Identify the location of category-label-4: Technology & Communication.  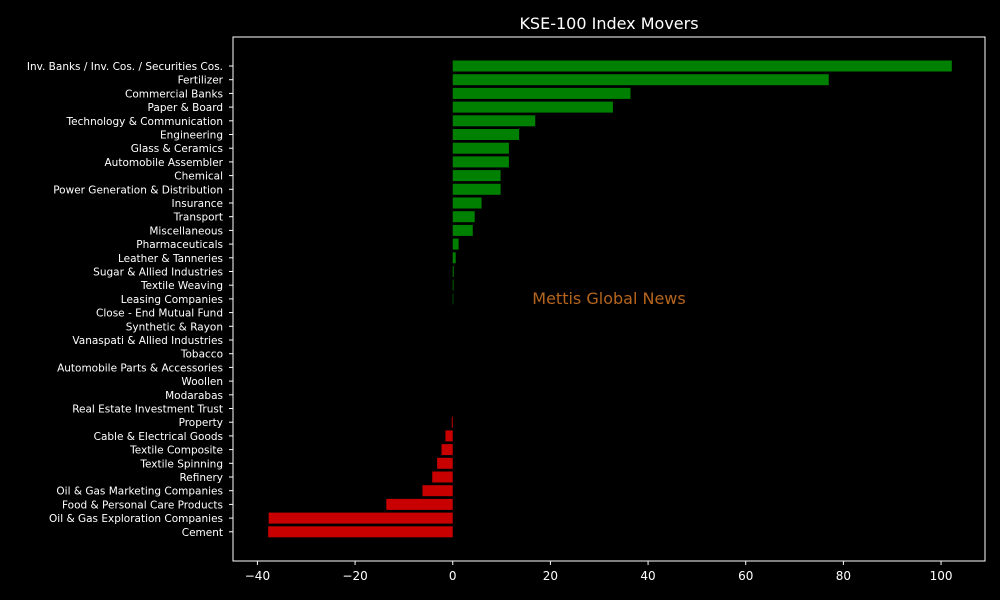
(144, 122).